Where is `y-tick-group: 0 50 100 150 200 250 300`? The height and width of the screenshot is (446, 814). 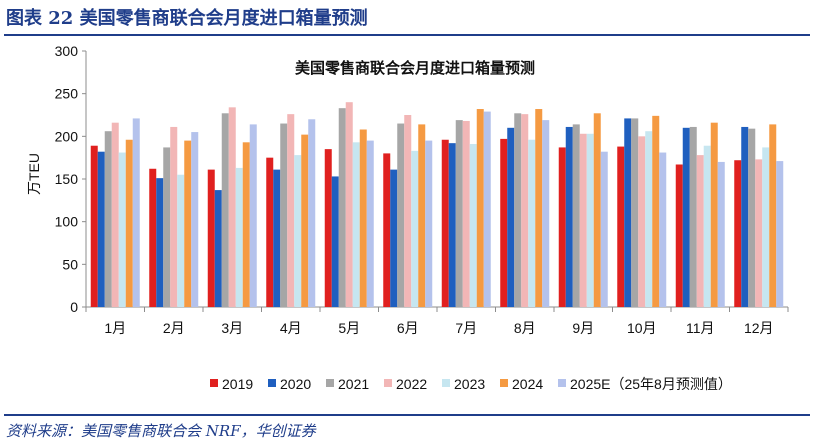 y-tick-group: 0 50 100 150 200 250 300 is located at coordinates (70, 179).